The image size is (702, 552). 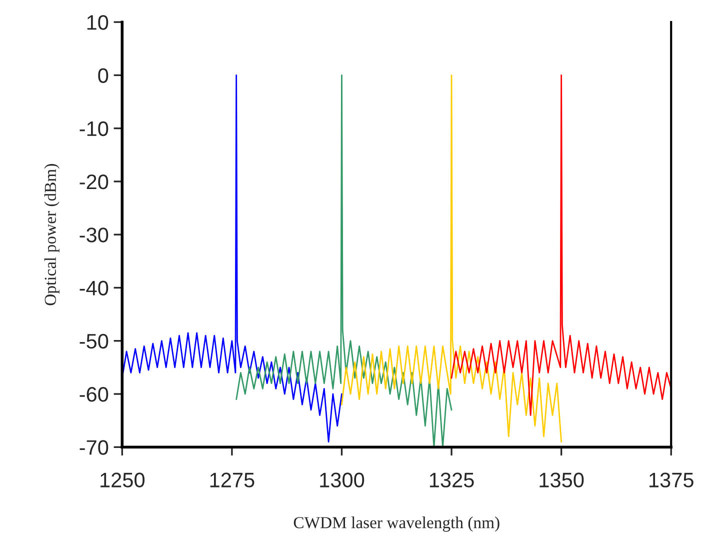 I want to click on y-tick-label: -10, so click(x=94, y=128).